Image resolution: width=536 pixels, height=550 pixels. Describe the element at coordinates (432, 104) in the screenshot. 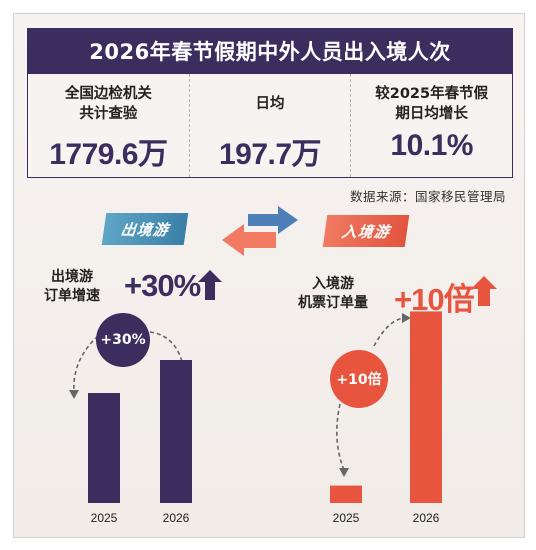

I see `stat-growth-label: 较2025年春节假 期日均增长` at that location.